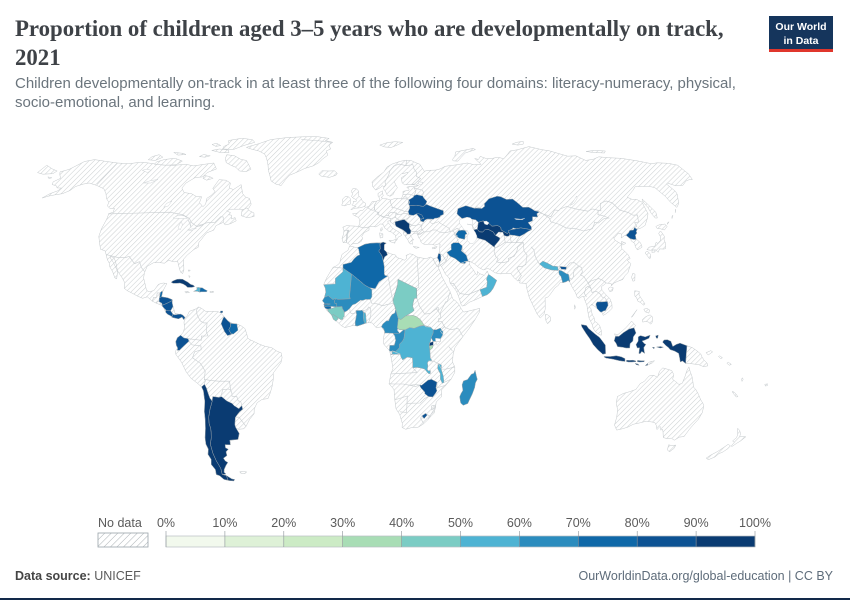 This screenshot has height=600, width=850. I want to click on svg-text: 30%, so click(342, 523).